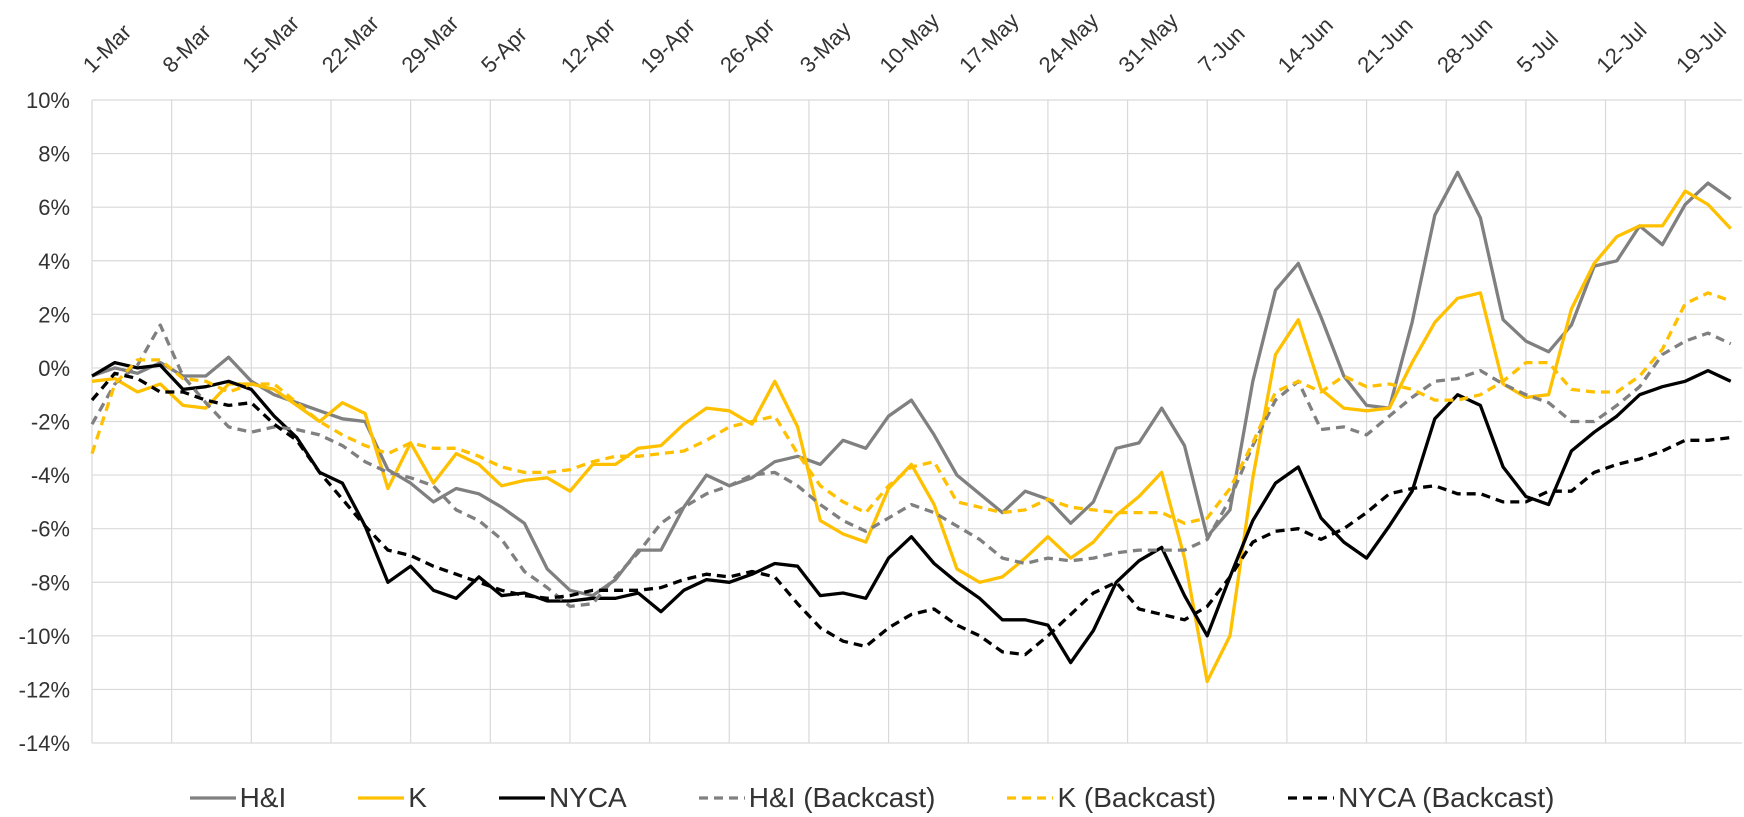  What do you see at coordinates (50, 475) in the screenshot?
I see `y-tick-label: -4%` at bounding box center [50, 475].